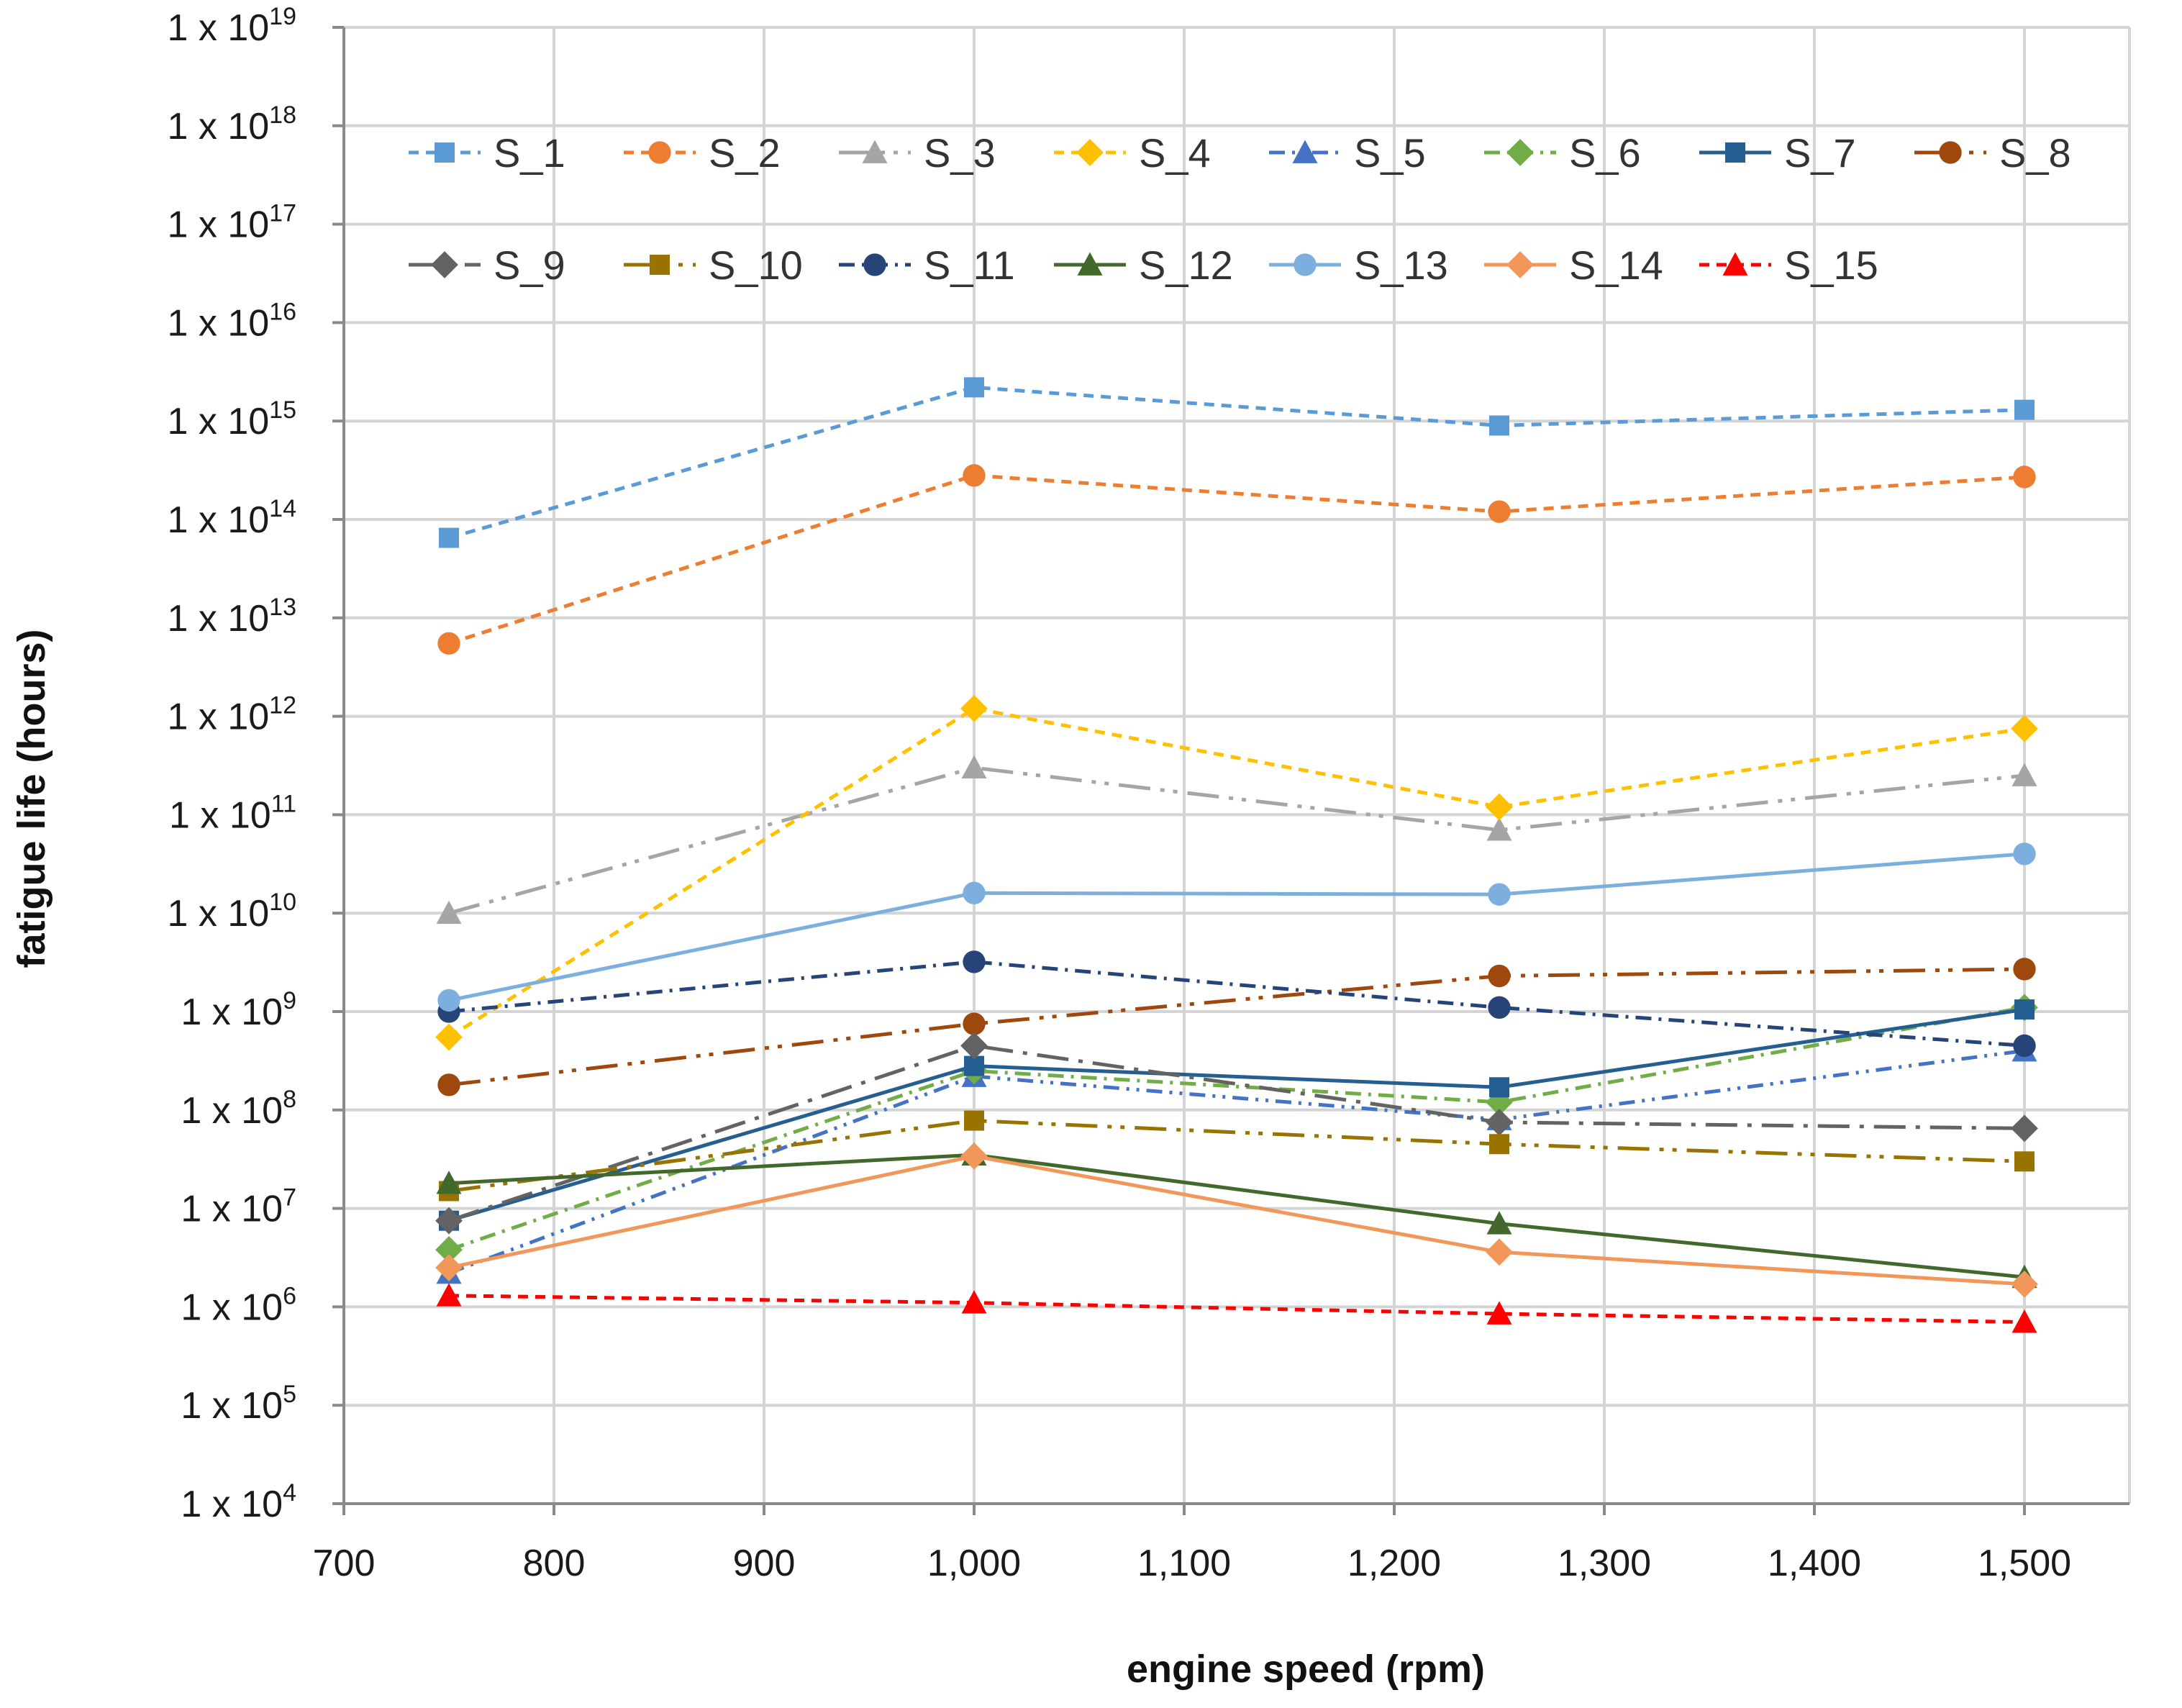  I want to click on y-tick-label: 1 x 10⁴, so click(238, 1502).